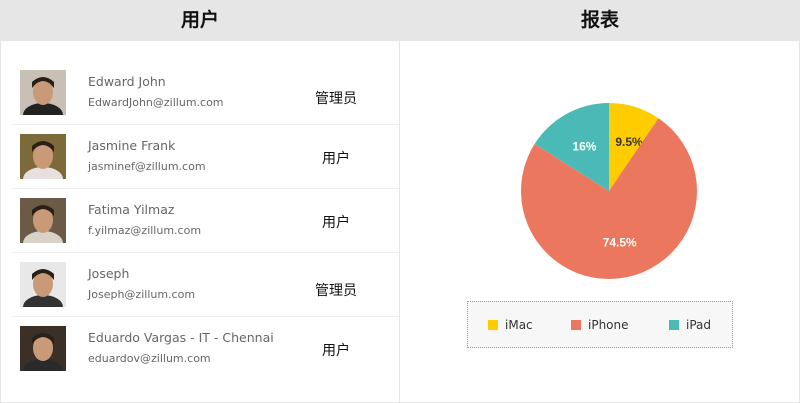 Image resolution: width=800 pixels, height=403 pixels. I want to click on user-name: Eduardo Vargas - IT - Chennai, so click(181, 337).